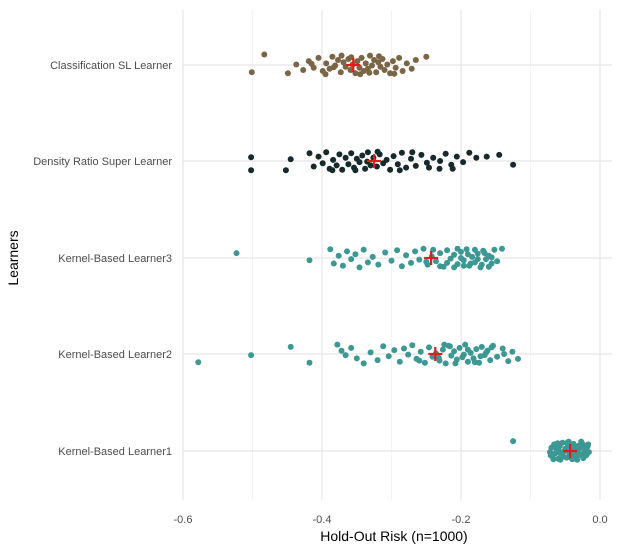 This screenshot has width=618, height=551. What do you see at coordinates (13, 257) in the screenshot?
I see `y-axis-title: Learners` at bounding box center [13, 257].